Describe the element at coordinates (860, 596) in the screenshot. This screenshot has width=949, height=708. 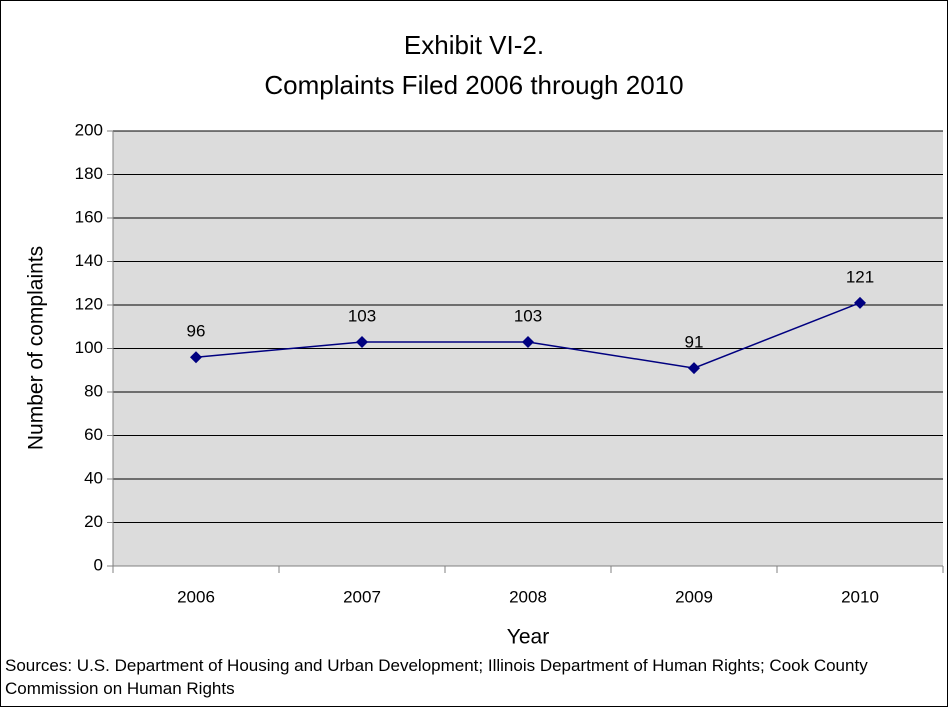
I see `x-tick-label: 2010` at that location.